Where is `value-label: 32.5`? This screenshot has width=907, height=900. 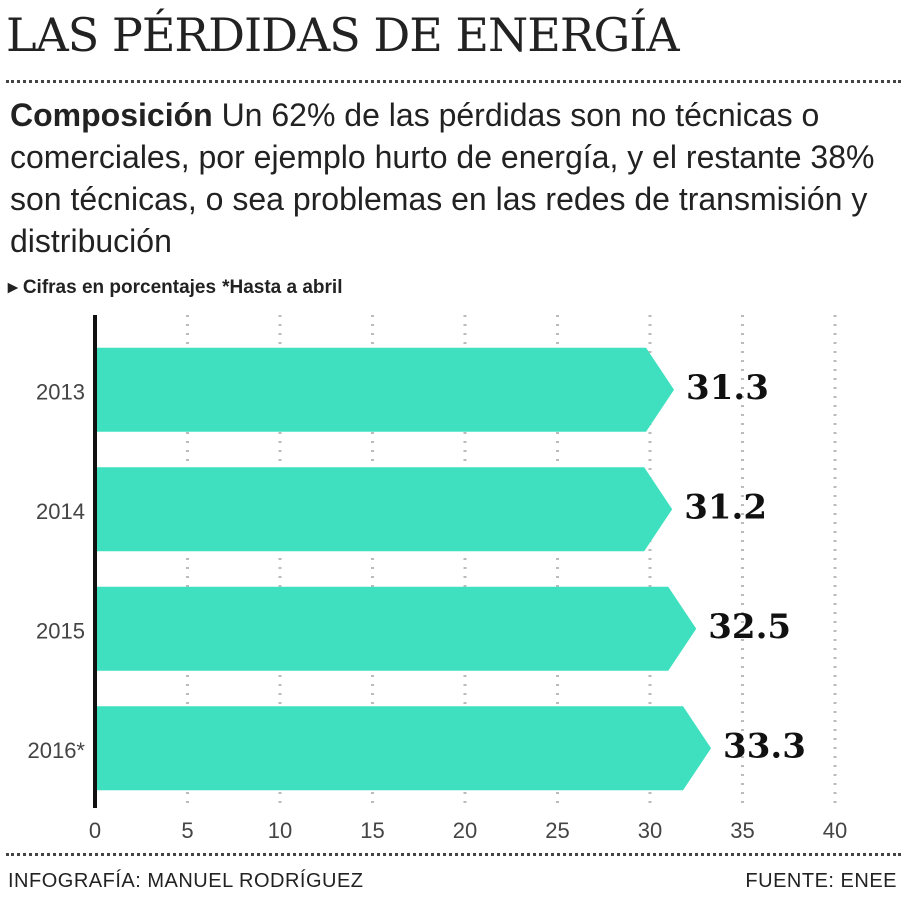
value-label: 32.5 is located at coordinates (749, 627).